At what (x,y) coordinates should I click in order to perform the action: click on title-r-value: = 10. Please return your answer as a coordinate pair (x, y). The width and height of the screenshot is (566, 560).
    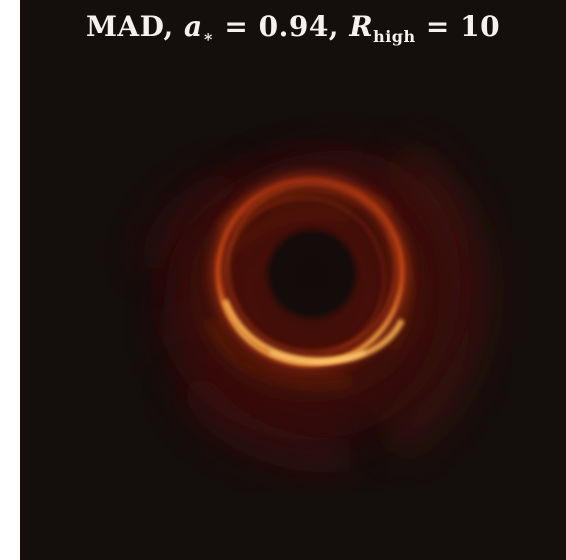
    Looking at the image, I should click on (463, 26).